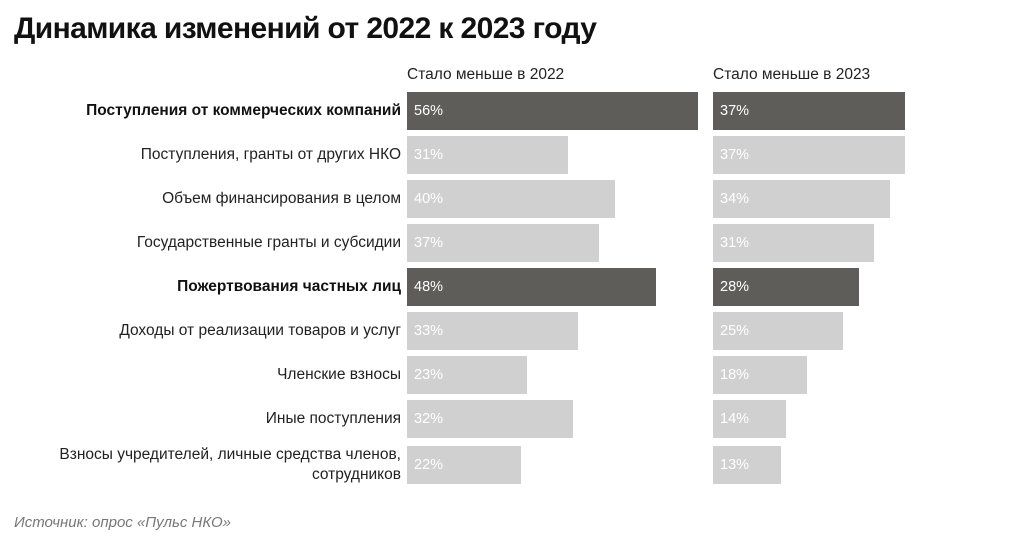 The image size is (1024, 542). Describe the element at coordinates (747, 465) in the screenshot. I see `bar-2023: 13%` at that location.